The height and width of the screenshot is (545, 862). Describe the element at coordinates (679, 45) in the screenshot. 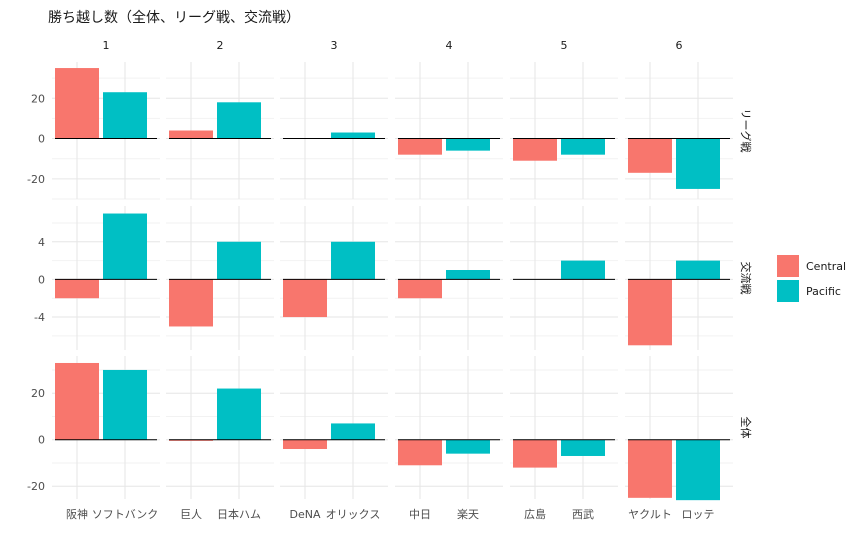

I see `column-strip-label: 6` at that location.